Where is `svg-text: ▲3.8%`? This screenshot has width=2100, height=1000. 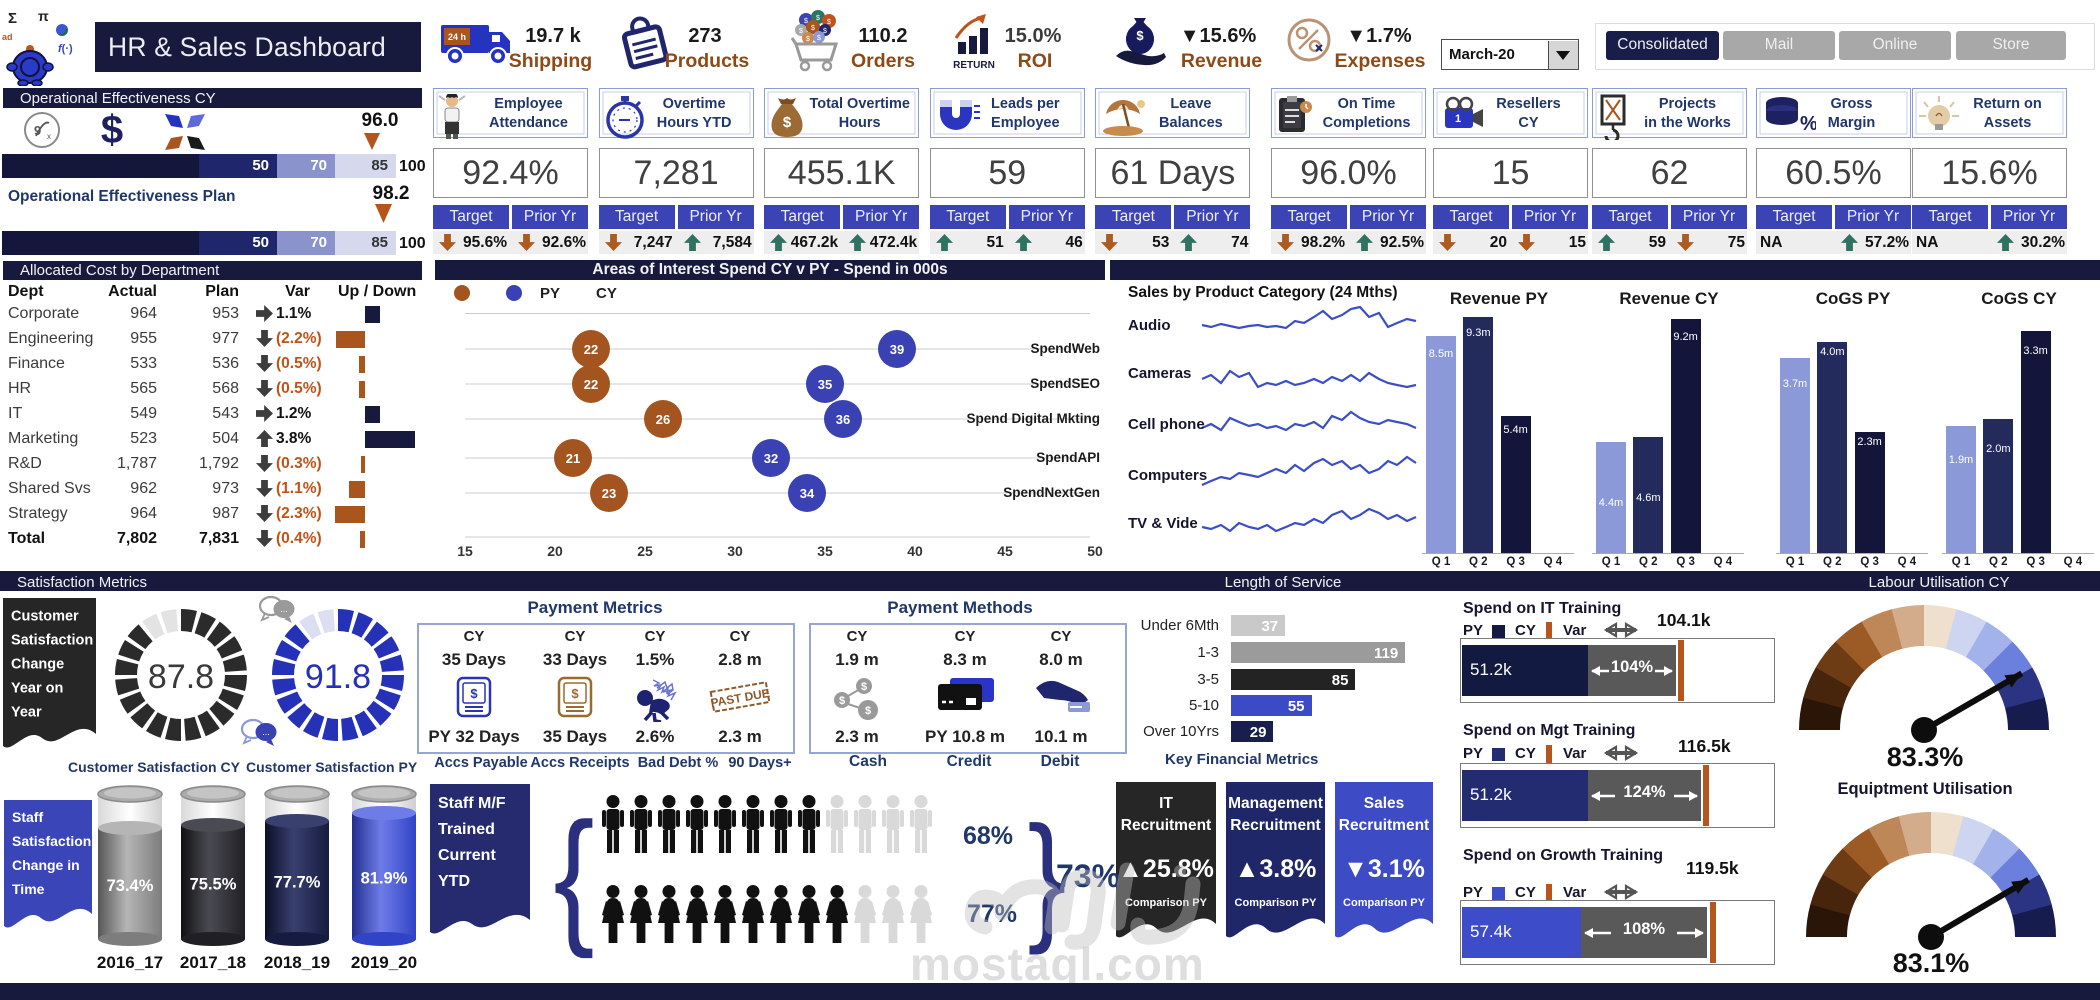
svg-text: ▲3.8% is located at coordinates (1276, 869).